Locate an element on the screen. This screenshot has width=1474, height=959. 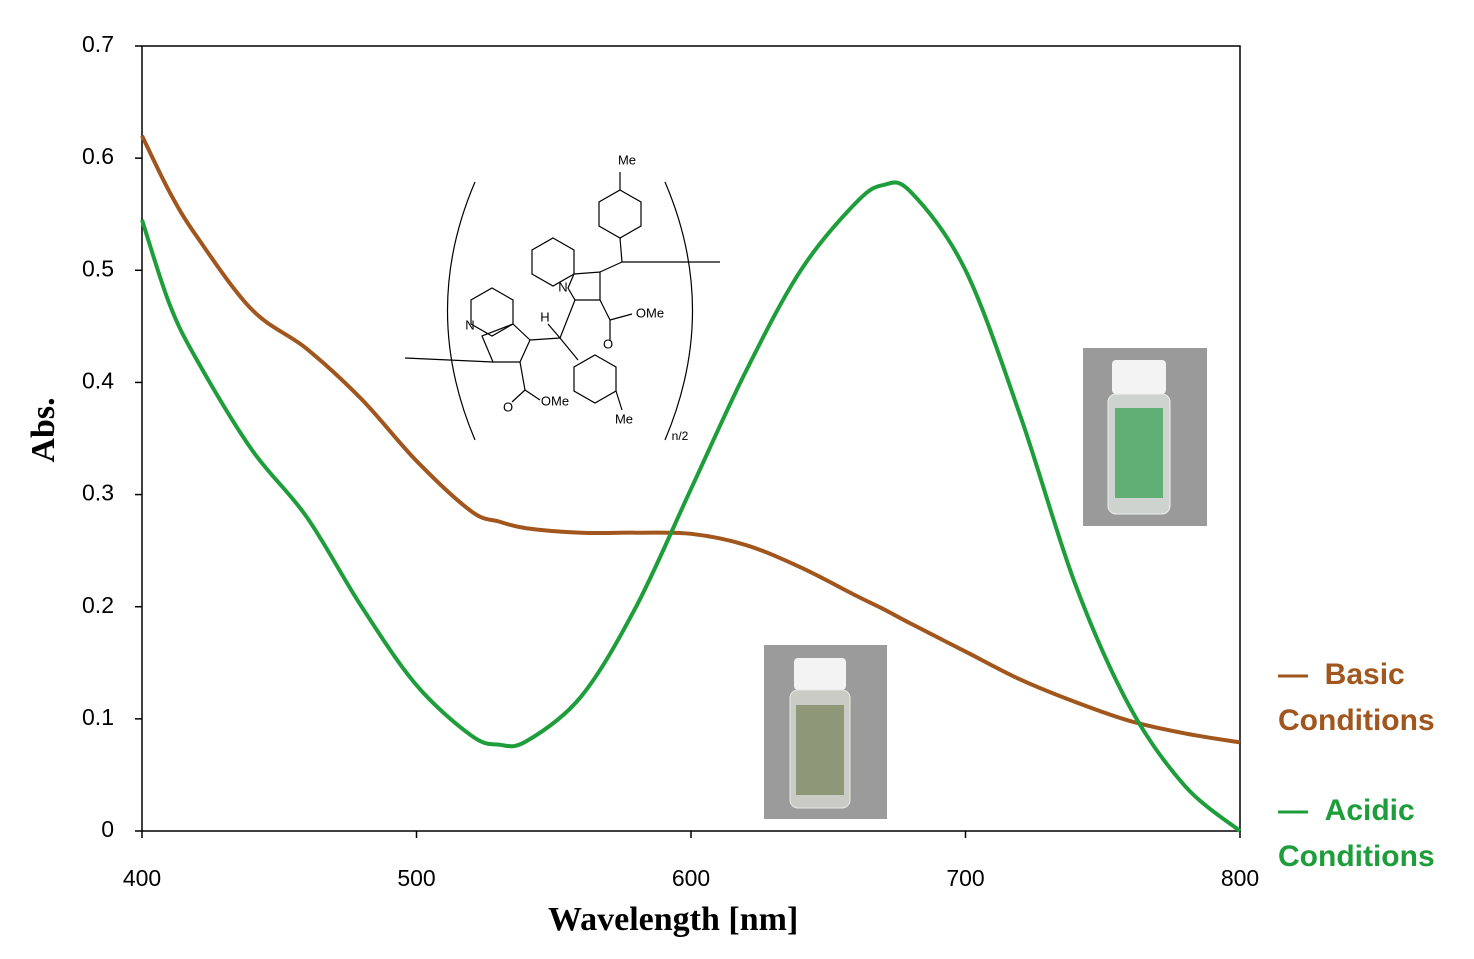
structure-label: H is located at coordinates (544, 316).